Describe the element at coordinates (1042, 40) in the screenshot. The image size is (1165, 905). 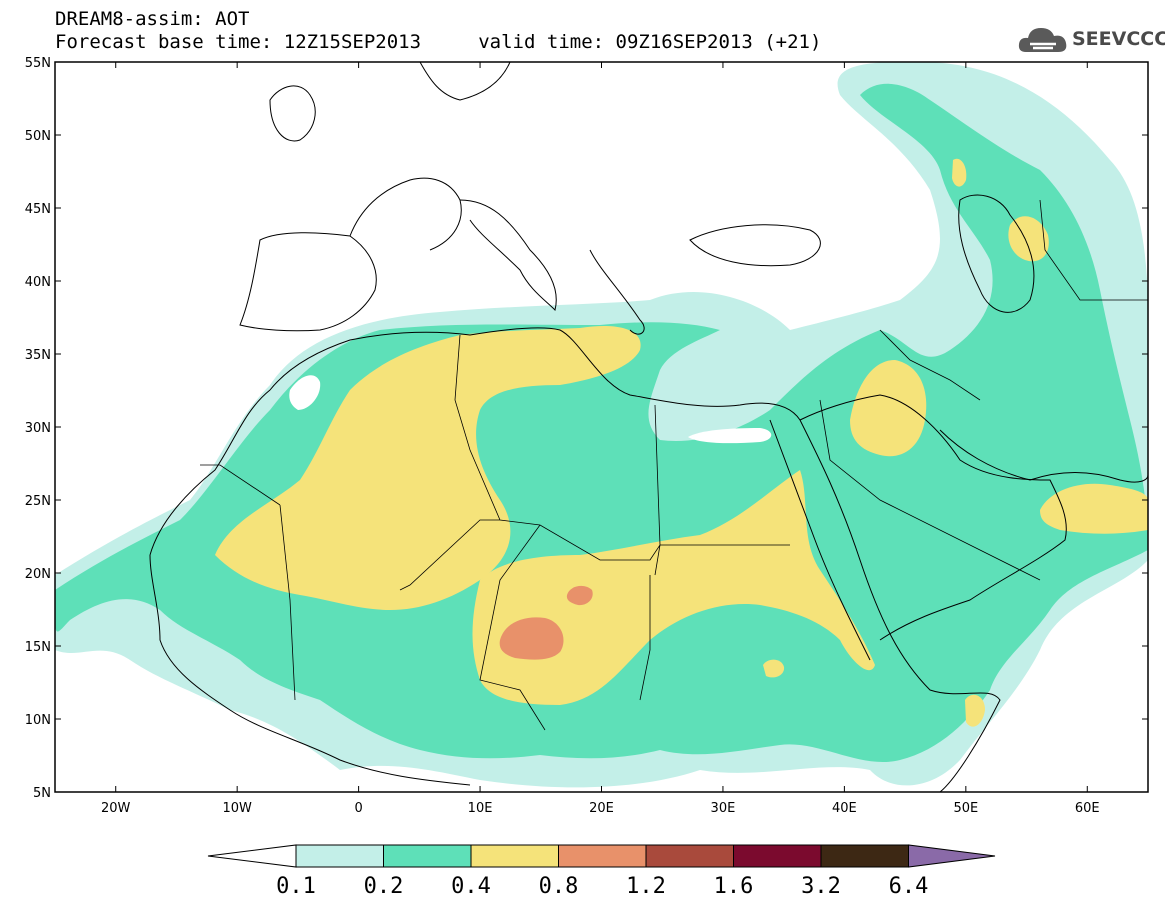
I see `cloud-logo-icon` at that location.